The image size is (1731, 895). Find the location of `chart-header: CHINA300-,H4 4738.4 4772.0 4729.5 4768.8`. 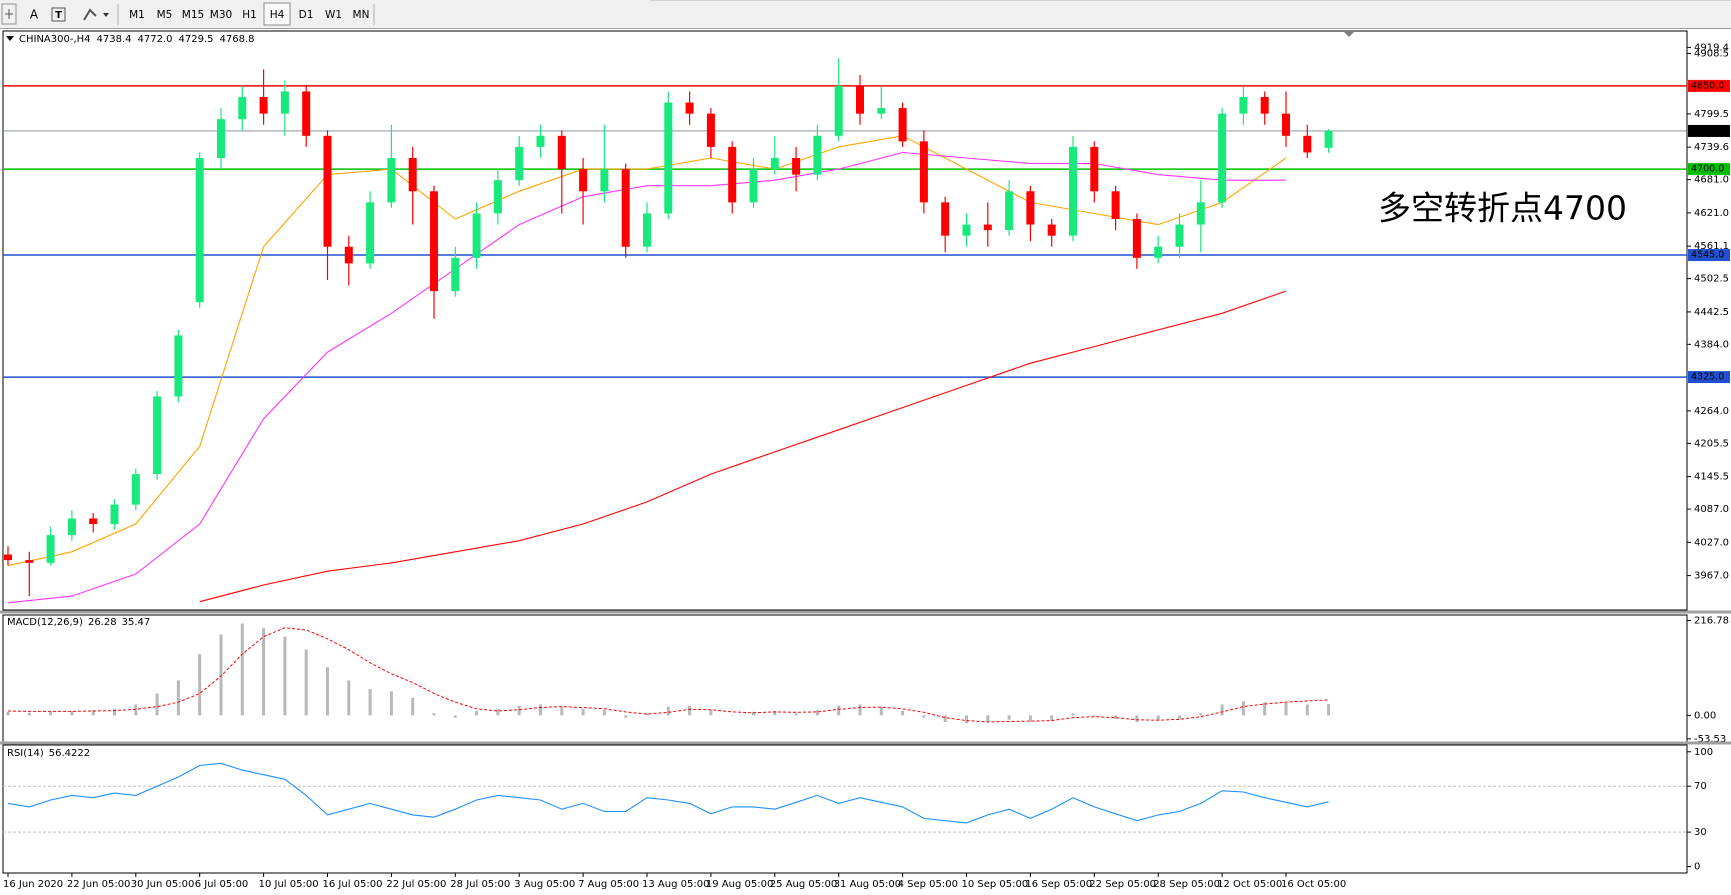

chart-header: CHINA300-,H4 4738.4 4772.0 4729.5 4768.8 is located at coordinates (137, 39).